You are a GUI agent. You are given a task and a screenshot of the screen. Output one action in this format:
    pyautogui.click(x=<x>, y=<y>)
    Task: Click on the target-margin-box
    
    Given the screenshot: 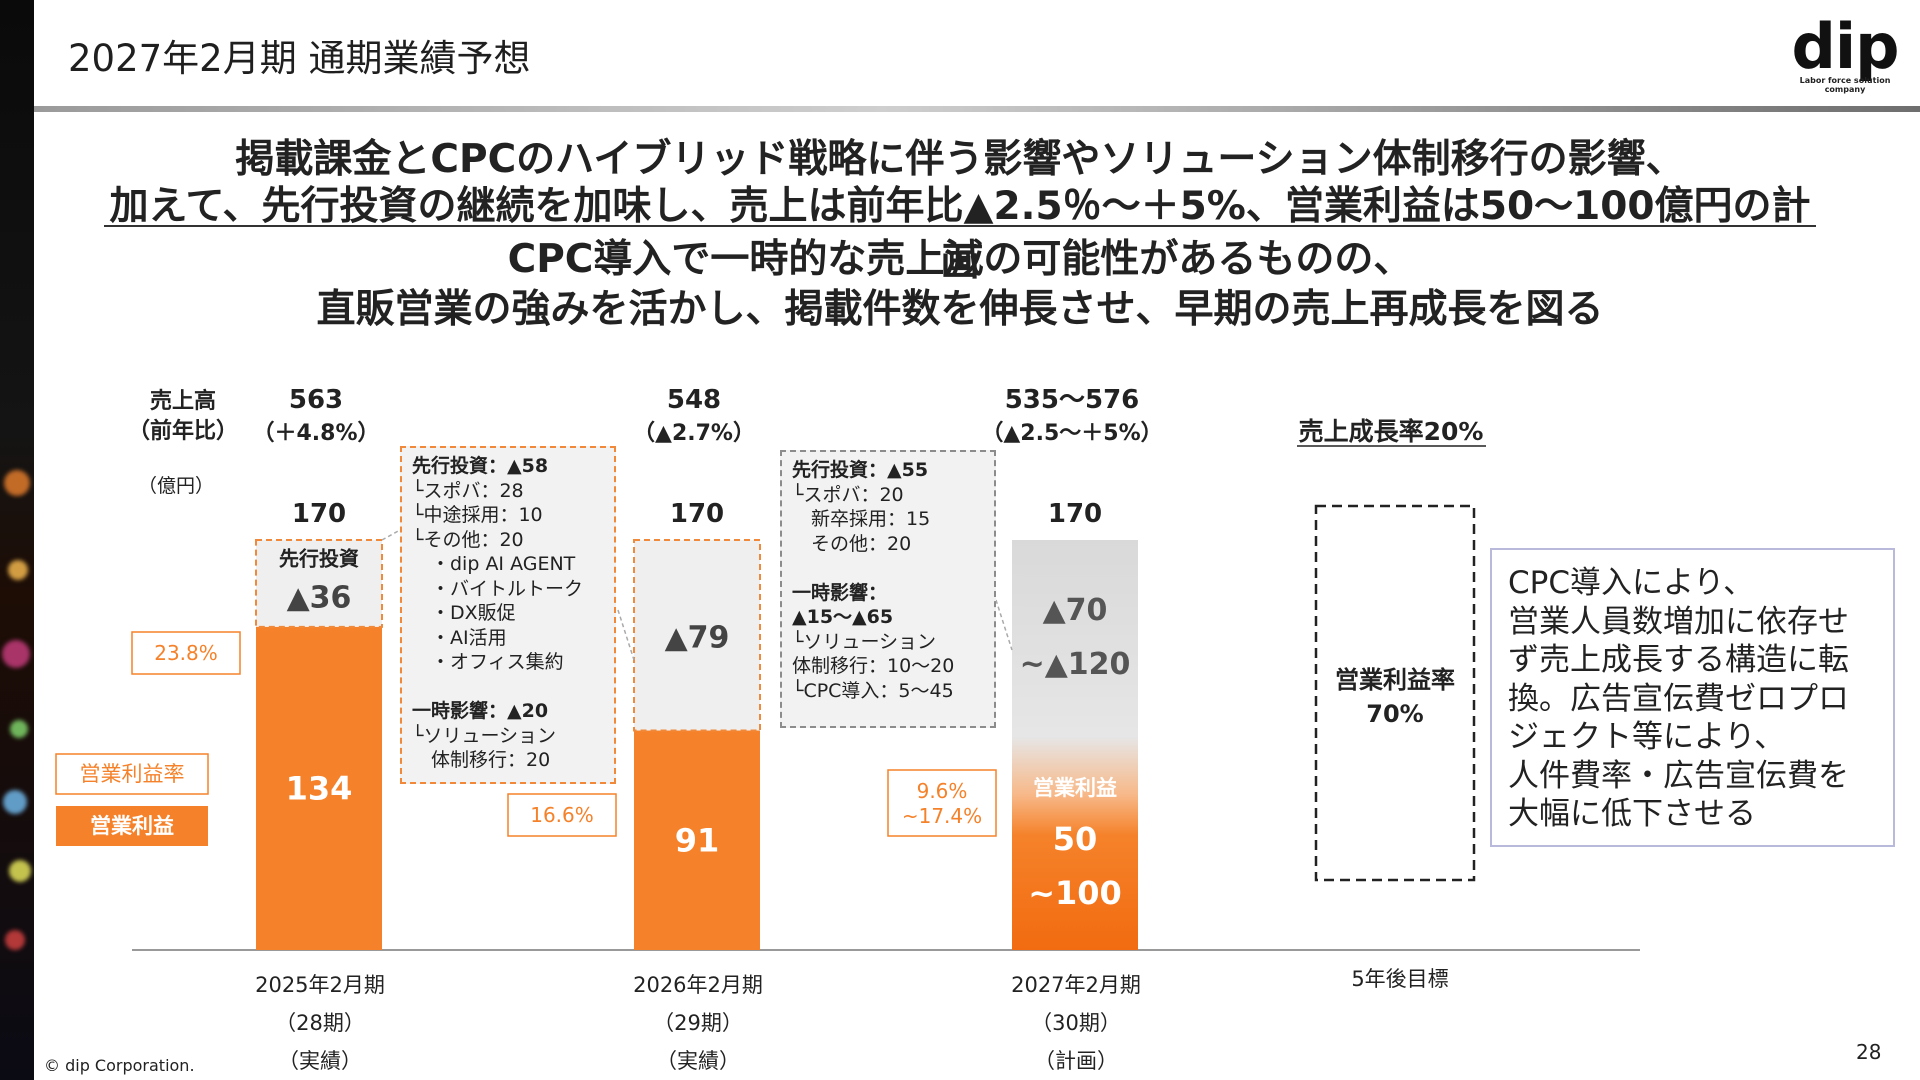 What is the action you would take?
    pyautogui.click(x=1395, y=693)
    